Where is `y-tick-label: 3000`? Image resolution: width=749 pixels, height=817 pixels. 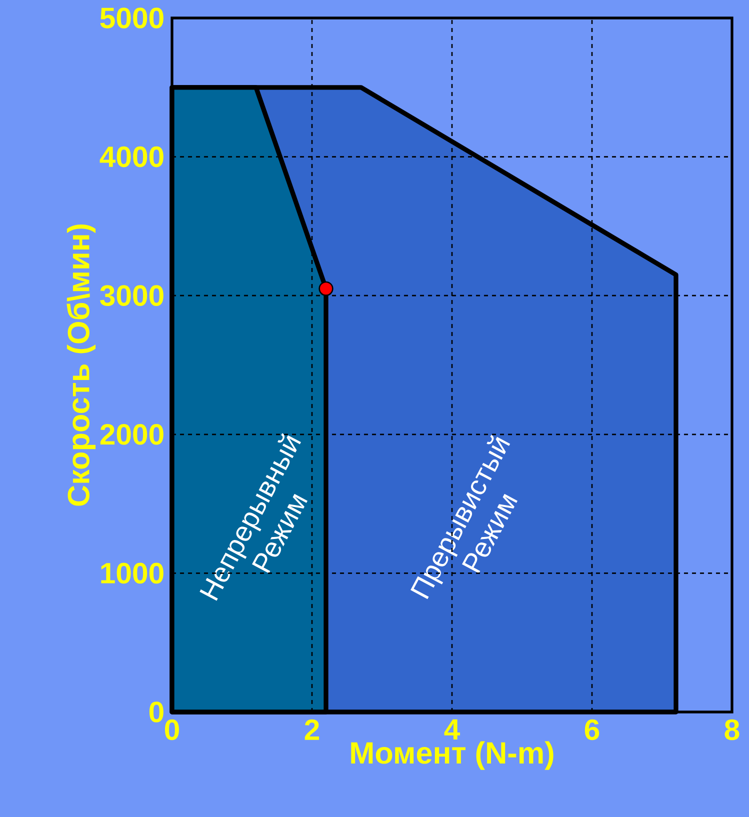
y-tick-label: 3000 is located at coordinates (132, 295).